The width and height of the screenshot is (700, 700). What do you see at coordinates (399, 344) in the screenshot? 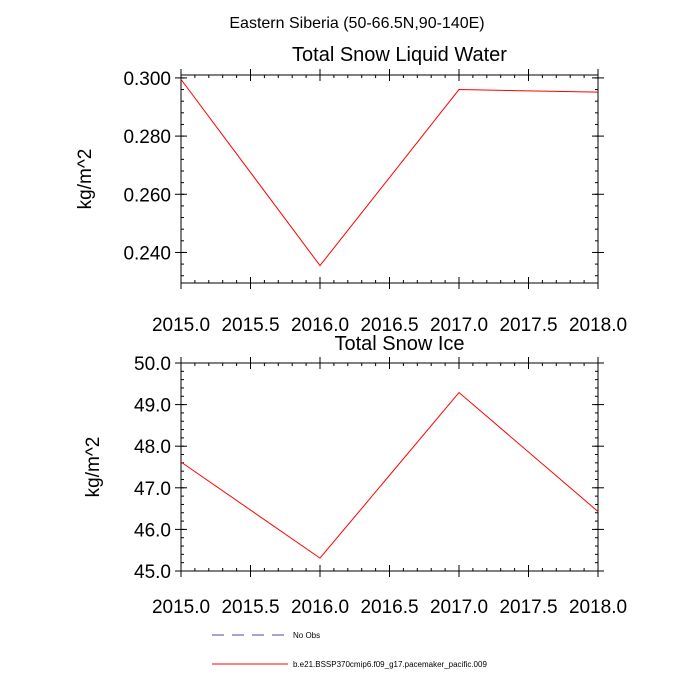
I see `chart-title-snow-ice: Total Snow Ice` at bounding box center [399, 344].